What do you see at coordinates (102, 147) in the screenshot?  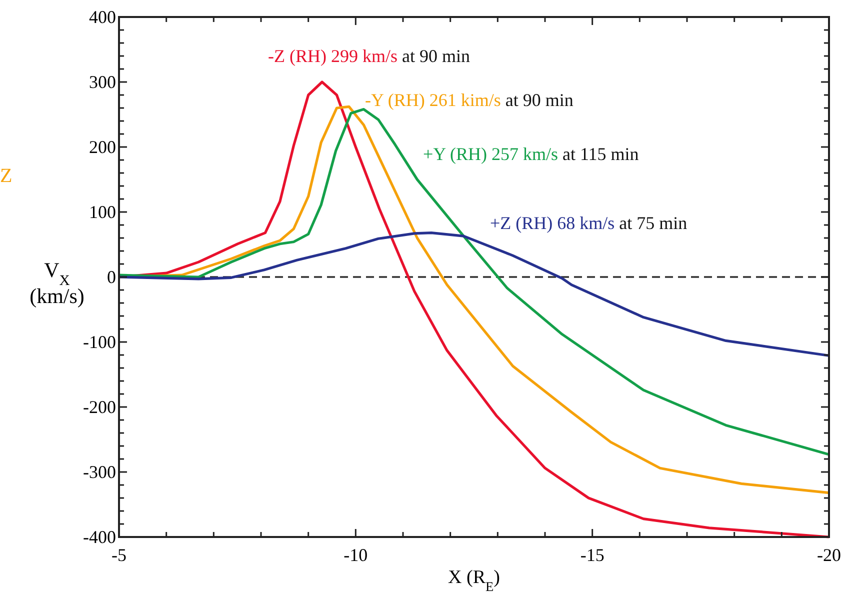 I see `y-tick-label: 200` at bounding box center [102, 147].